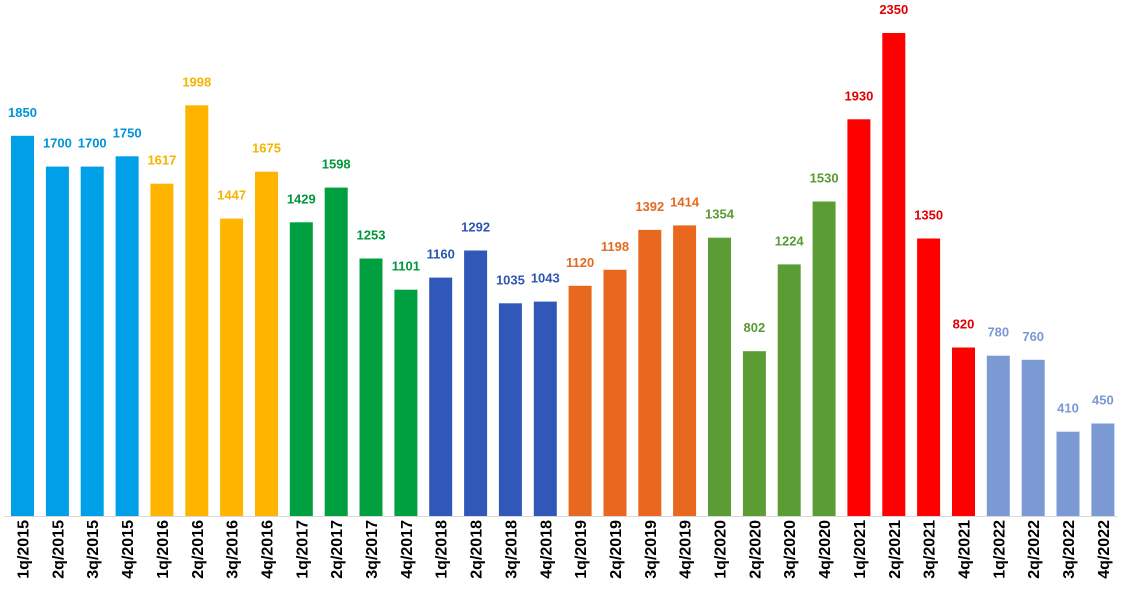 The width and height of the screenshot is (1121, 600). Describe the element at coordinates (372, 549) in the screenshot. I see `x-tick-label-3q-2017: 3q/2017` at that location.